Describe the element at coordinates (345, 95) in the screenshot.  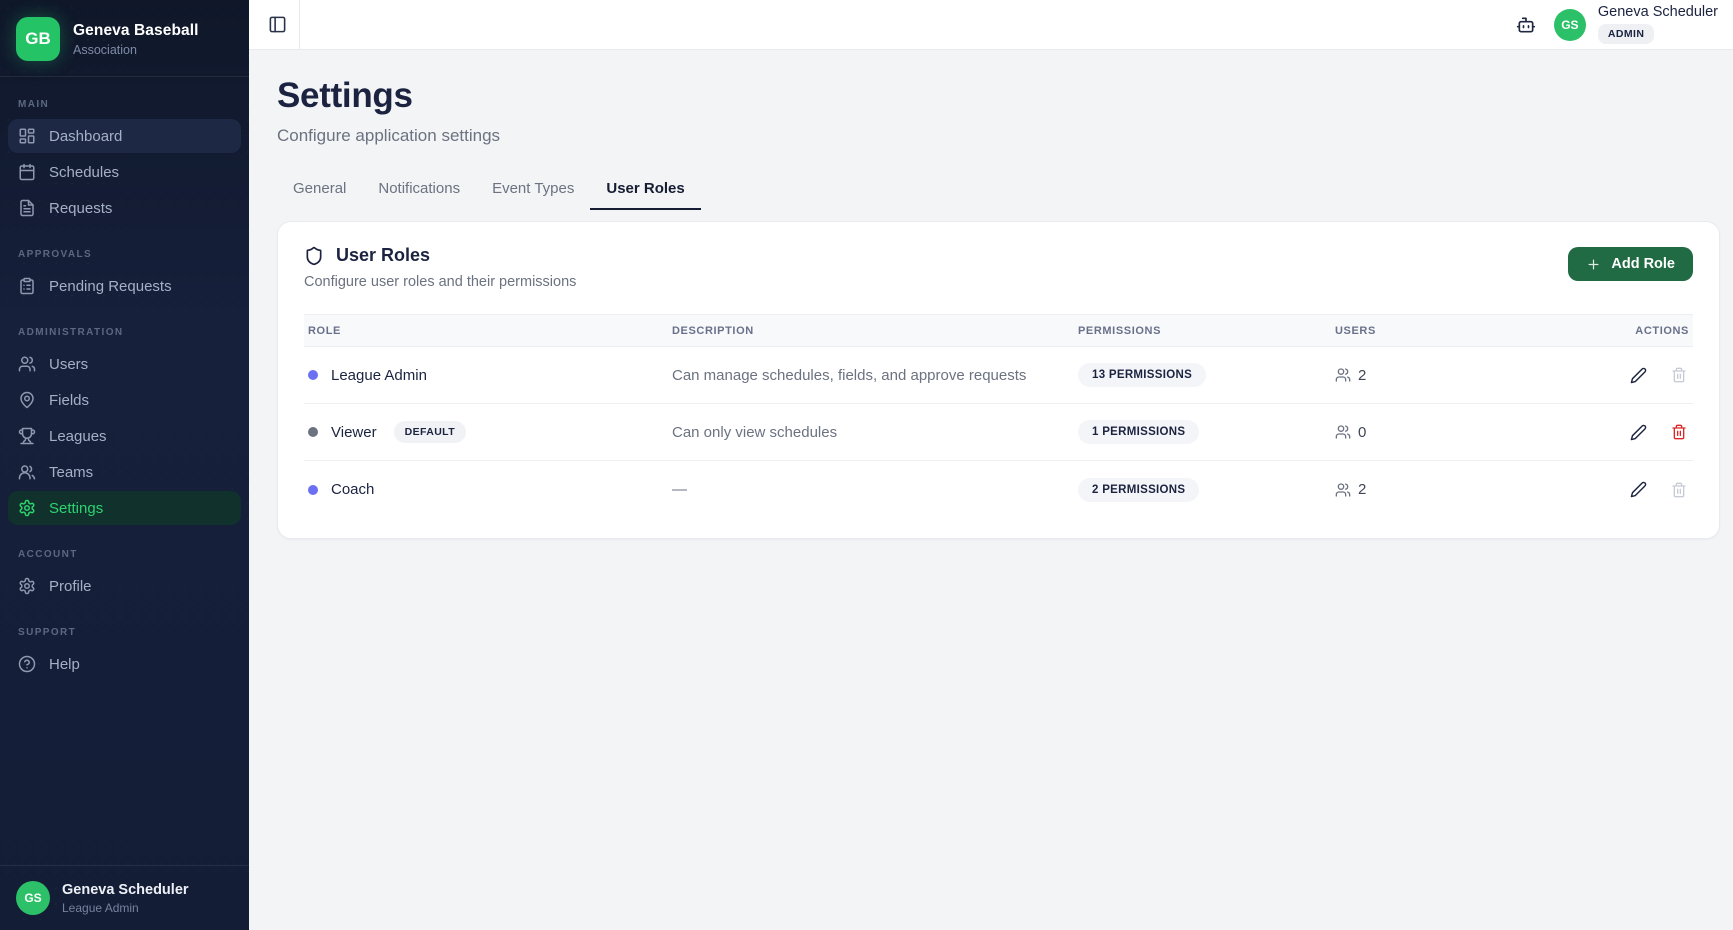
I see `page-title: Settings` at that location.